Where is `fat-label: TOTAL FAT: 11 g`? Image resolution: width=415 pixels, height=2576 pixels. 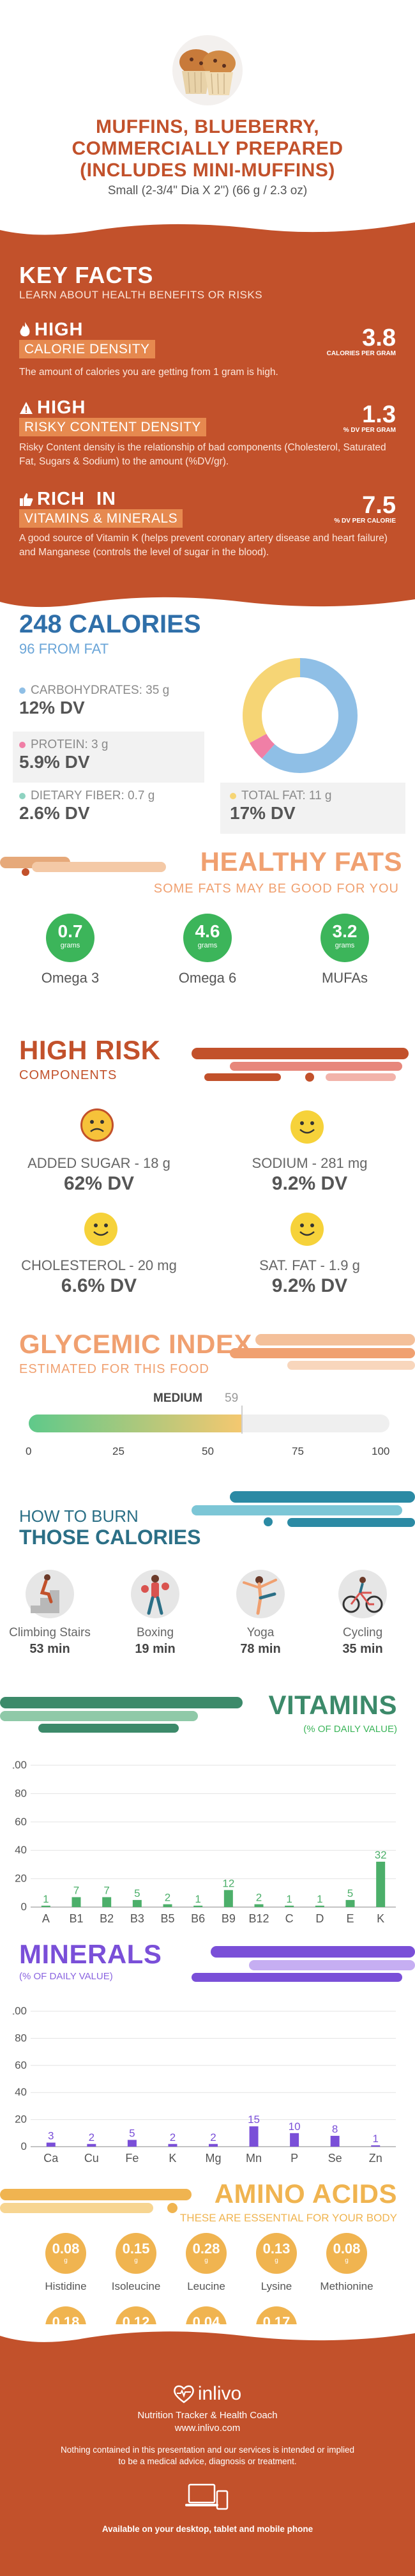 fat-label: TOTAL FAT: 11 g is located at coordinates (286, 795).